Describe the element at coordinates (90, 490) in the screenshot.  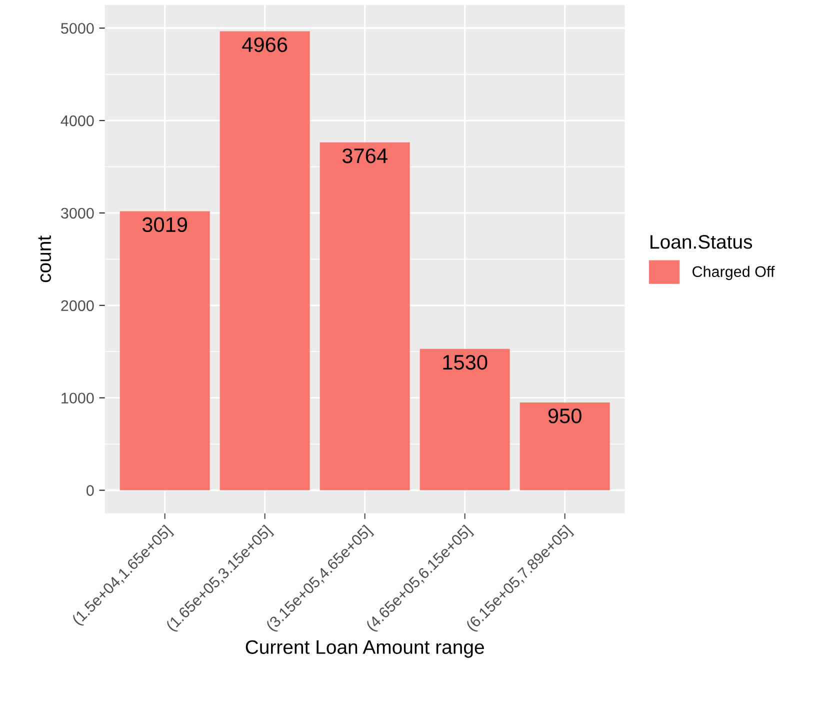
I see `y-tick-label: 0` at that location.